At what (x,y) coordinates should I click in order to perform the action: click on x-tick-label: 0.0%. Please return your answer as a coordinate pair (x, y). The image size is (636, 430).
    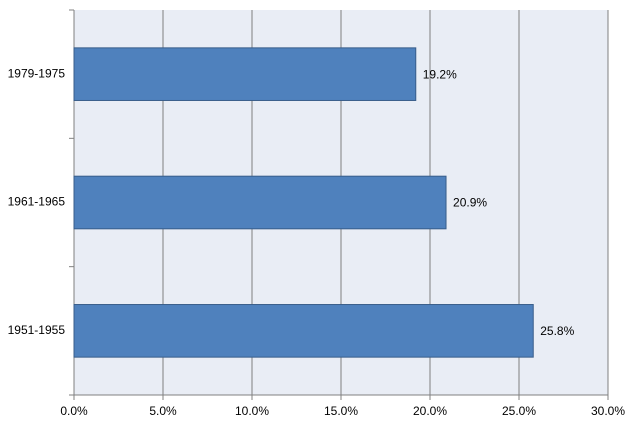
    Looking at the image, I should click on (74, 411).